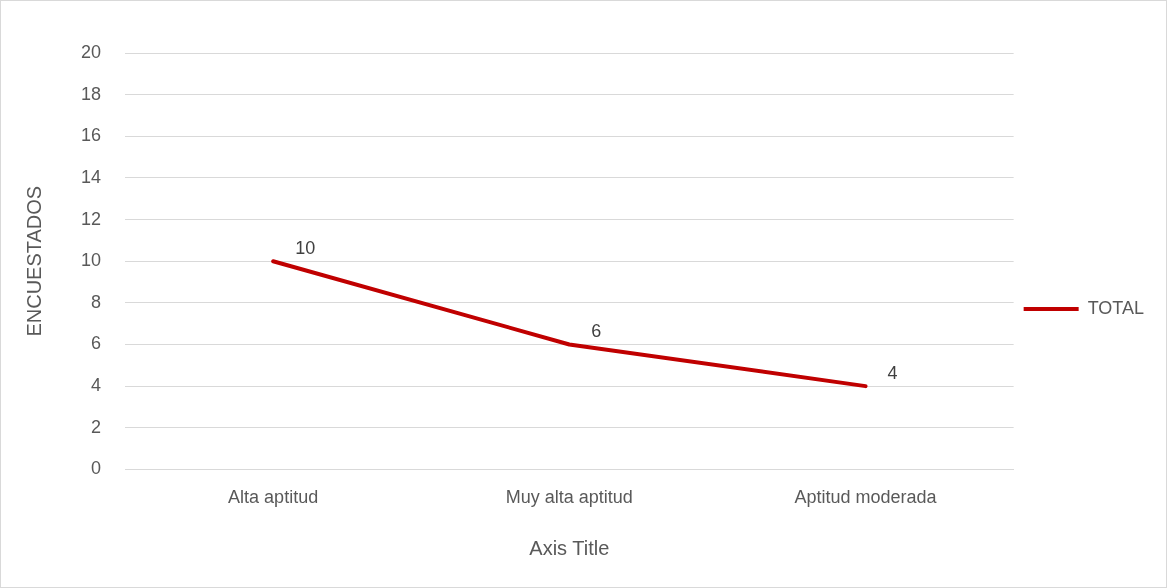 Image resolution: width=1167 pixels, height=588 pixels. What do you see at coordinates (866, 497) in the screenshot?
I see `x-tick-label: Aptitud moderada` at bounding box center [866, 497].